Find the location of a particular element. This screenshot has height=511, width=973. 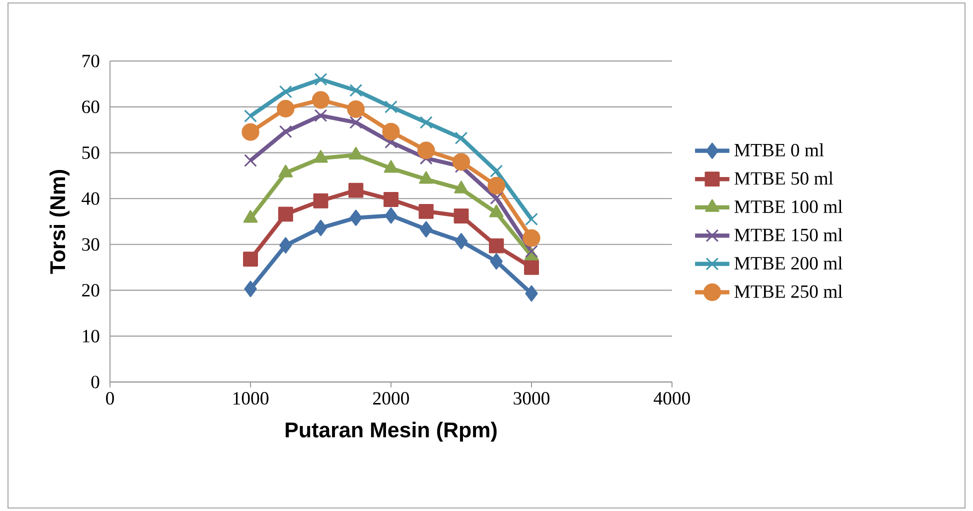

y-axis-title: Torsi (Nm) is located at coordinates (60, 222).